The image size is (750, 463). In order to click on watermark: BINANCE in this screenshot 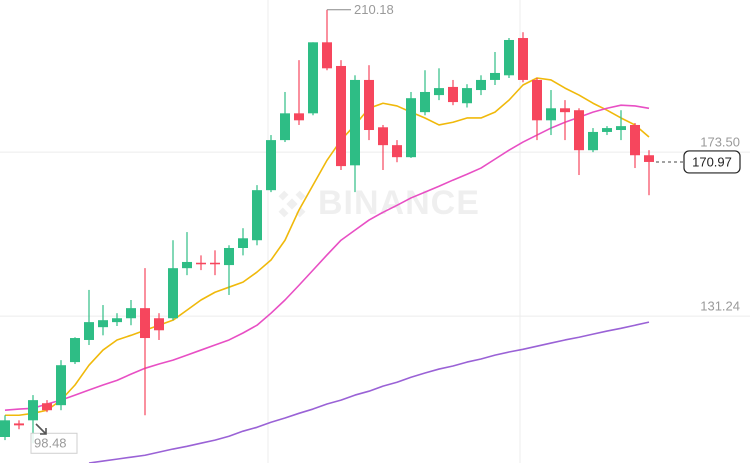, I will do `click(379, 203)`.